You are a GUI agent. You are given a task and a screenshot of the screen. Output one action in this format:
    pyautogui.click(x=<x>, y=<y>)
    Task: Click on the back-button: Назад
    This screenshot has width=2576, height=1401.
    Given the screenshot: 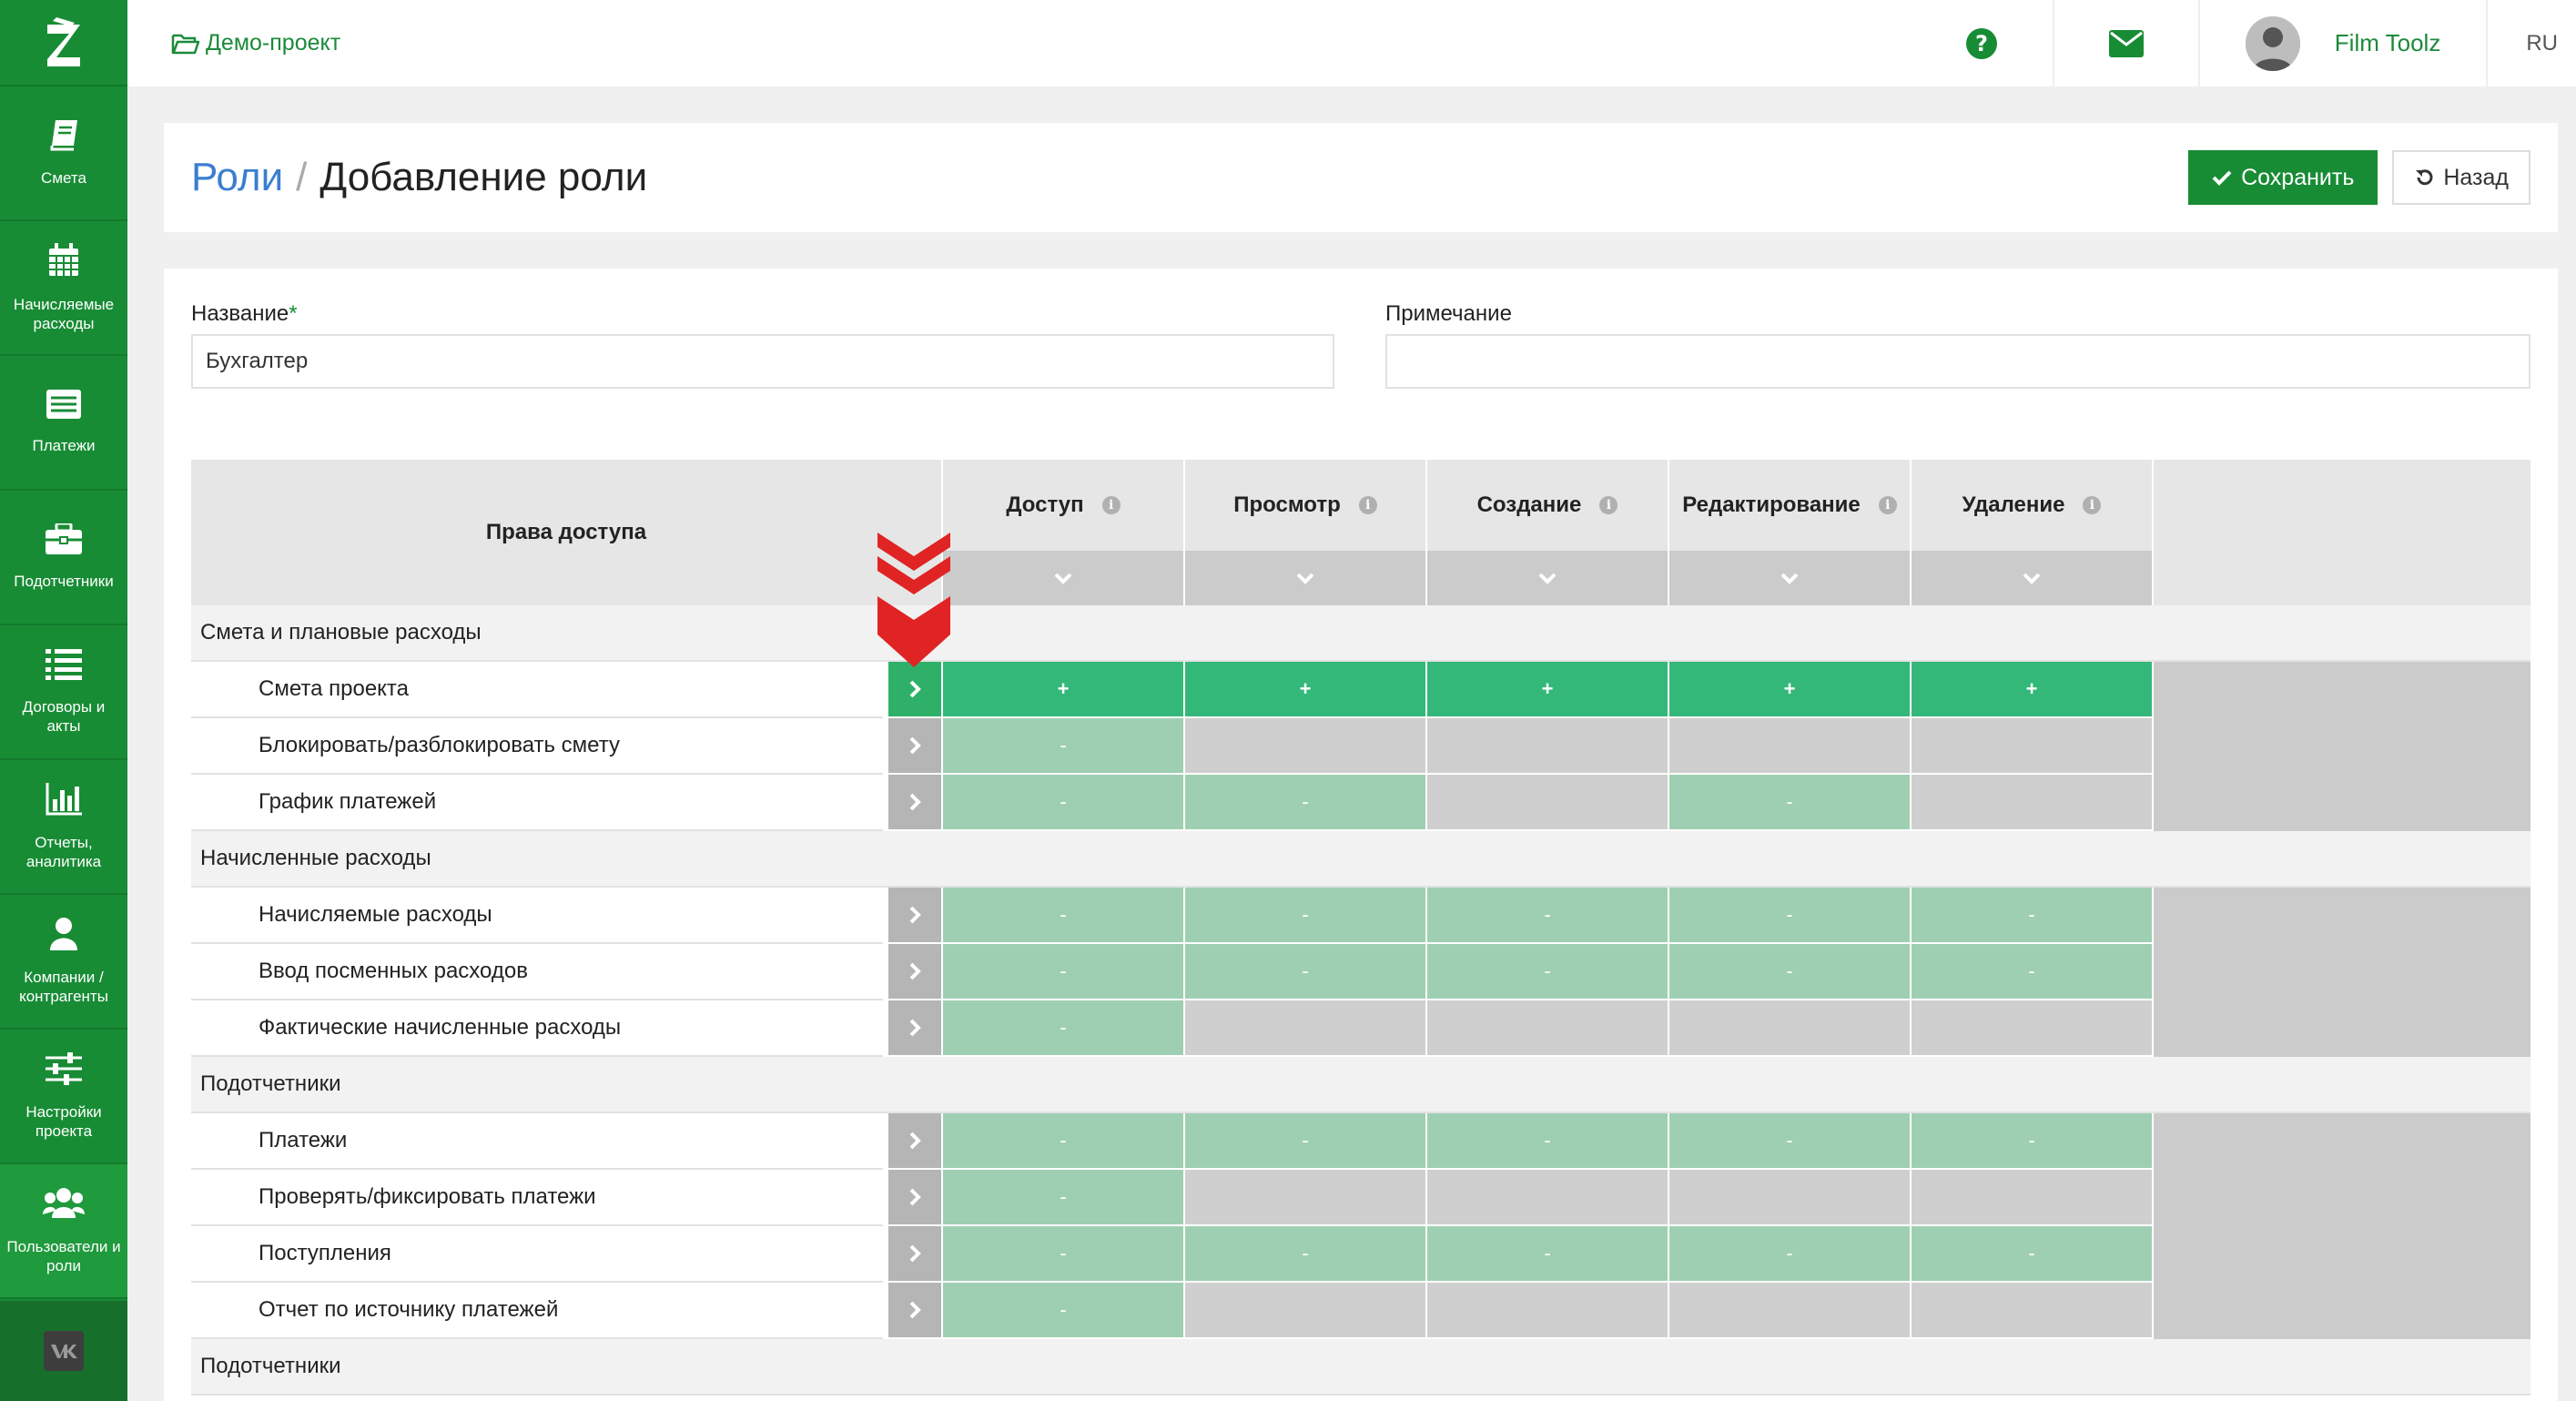 What is the action you would take?
    pyautogui.click(x=2461, y=177)
    